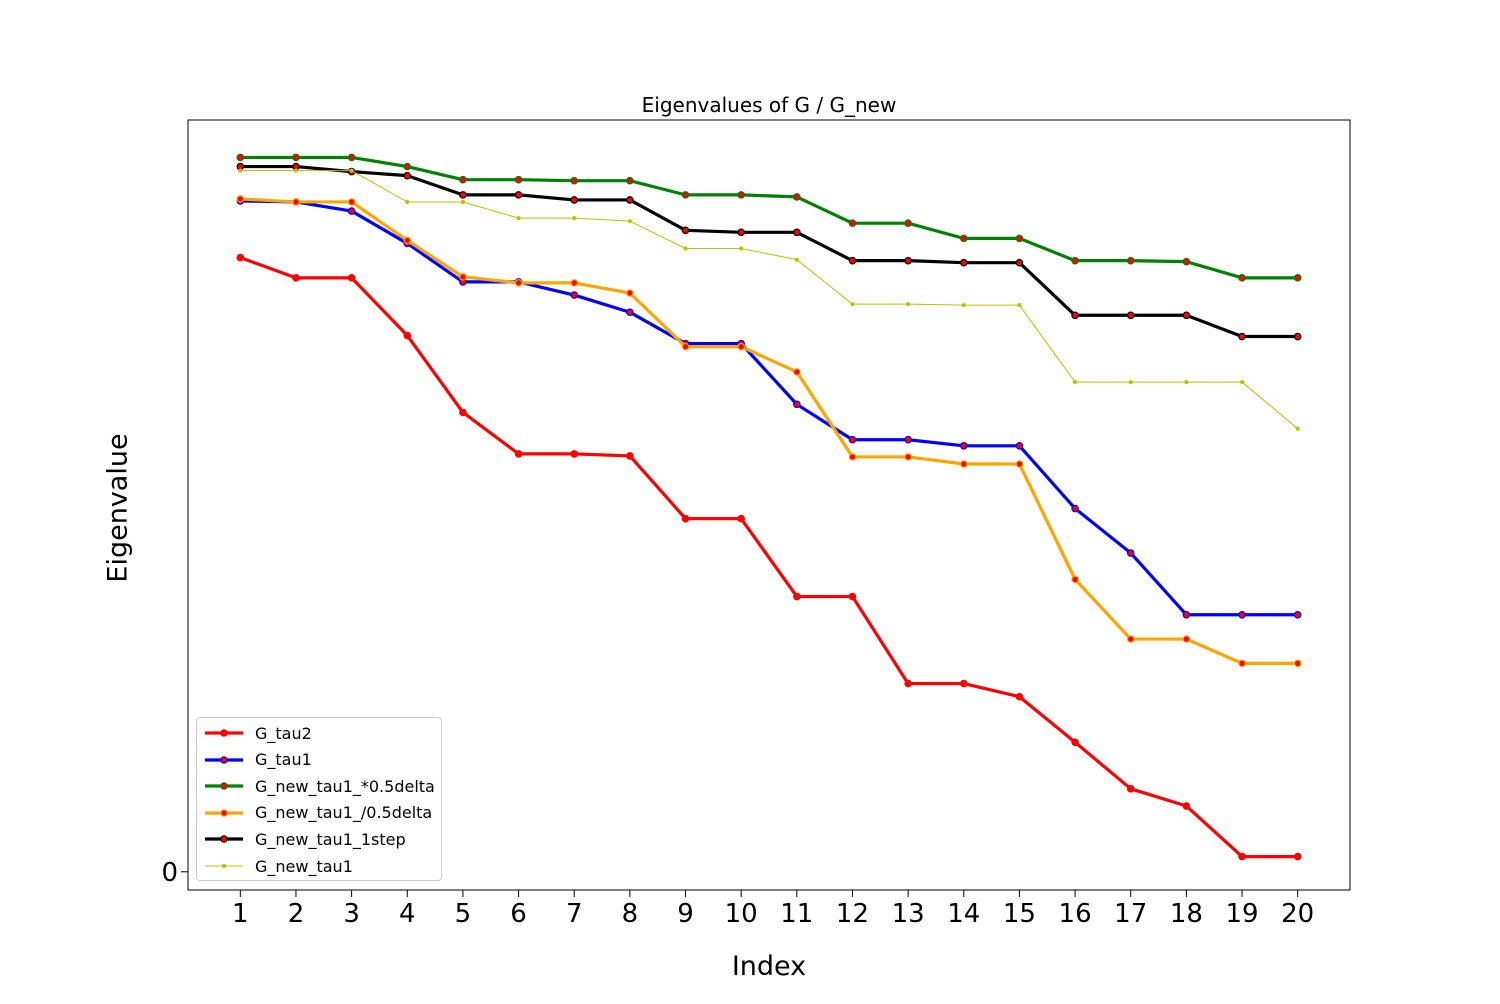  I want to click on legend-label: G_new_tau1_1step, so click(330, 839).